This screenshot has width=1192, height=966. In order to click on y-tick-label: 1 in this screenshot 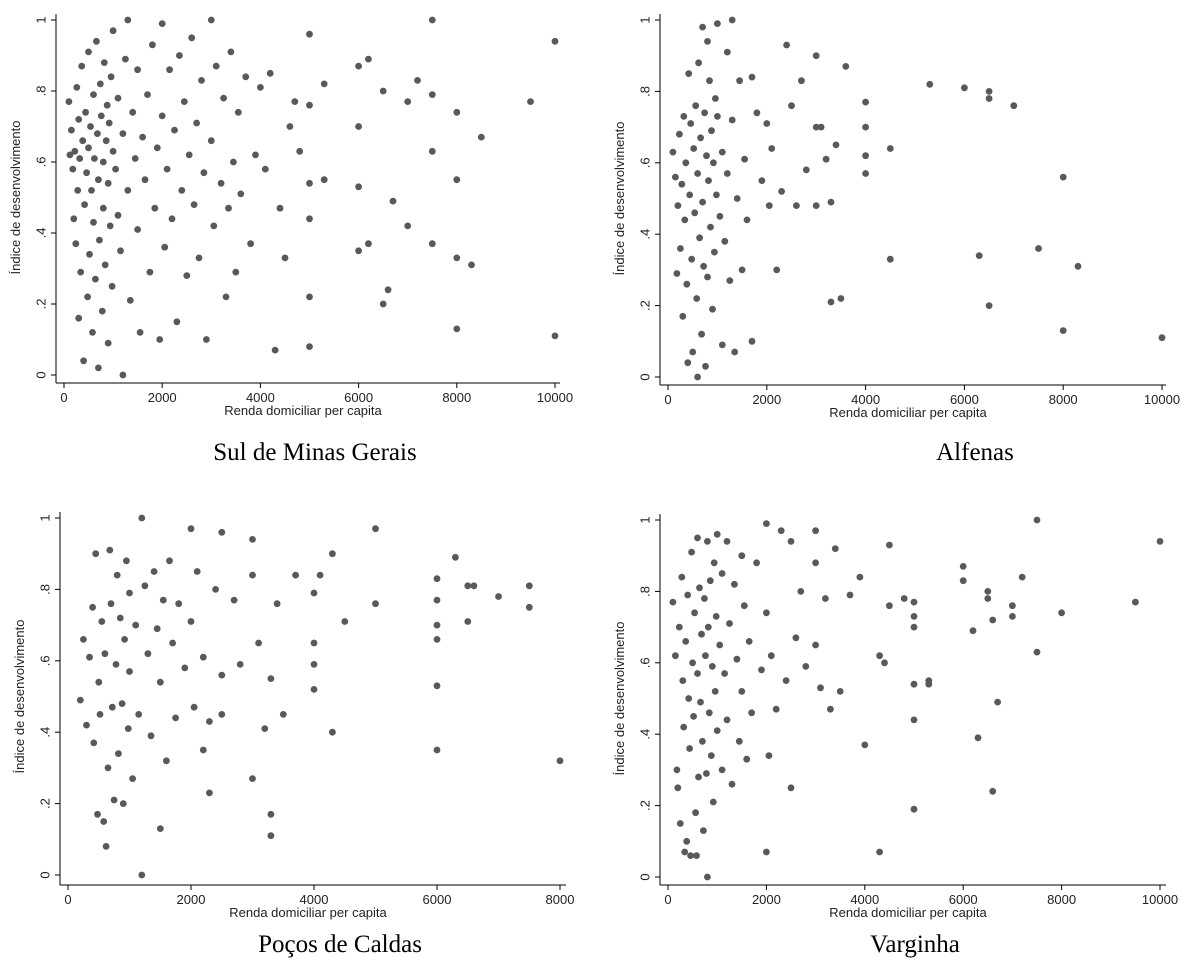, I will do `click(40, 19)`.